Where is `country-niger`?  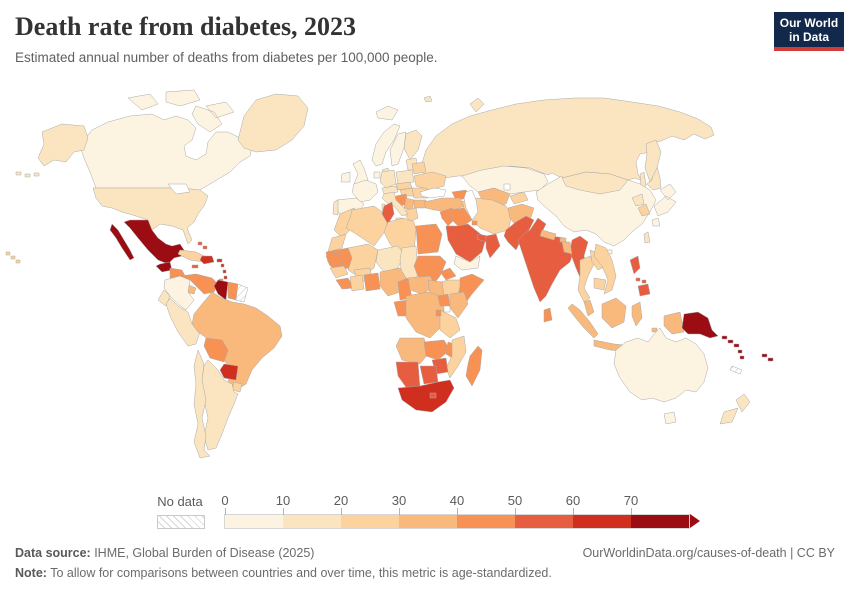 country-niger is located at coordinates (390, 259).